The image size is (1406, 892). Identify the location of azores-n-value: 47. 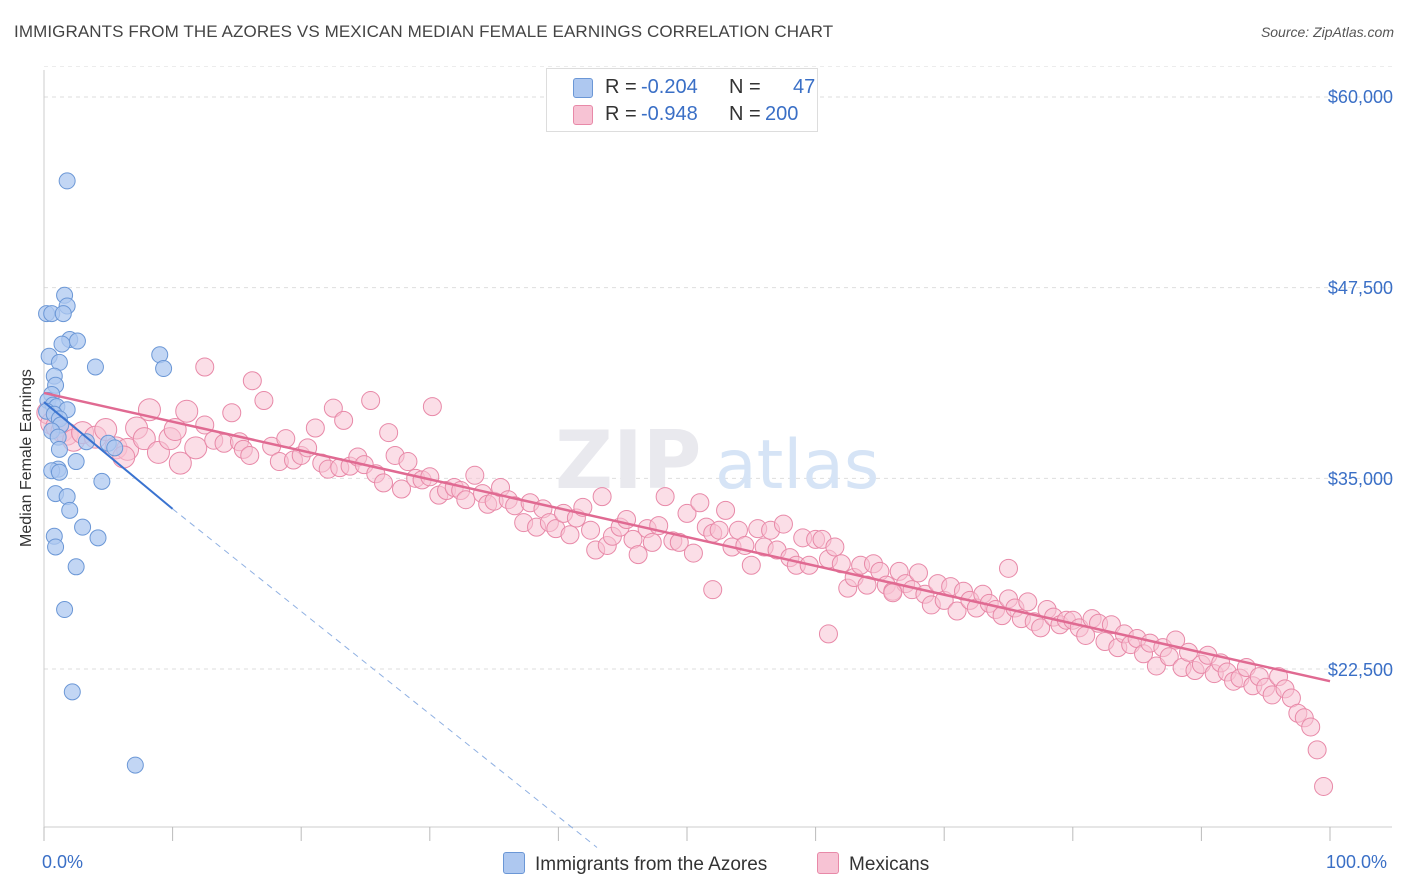
(804, 87).